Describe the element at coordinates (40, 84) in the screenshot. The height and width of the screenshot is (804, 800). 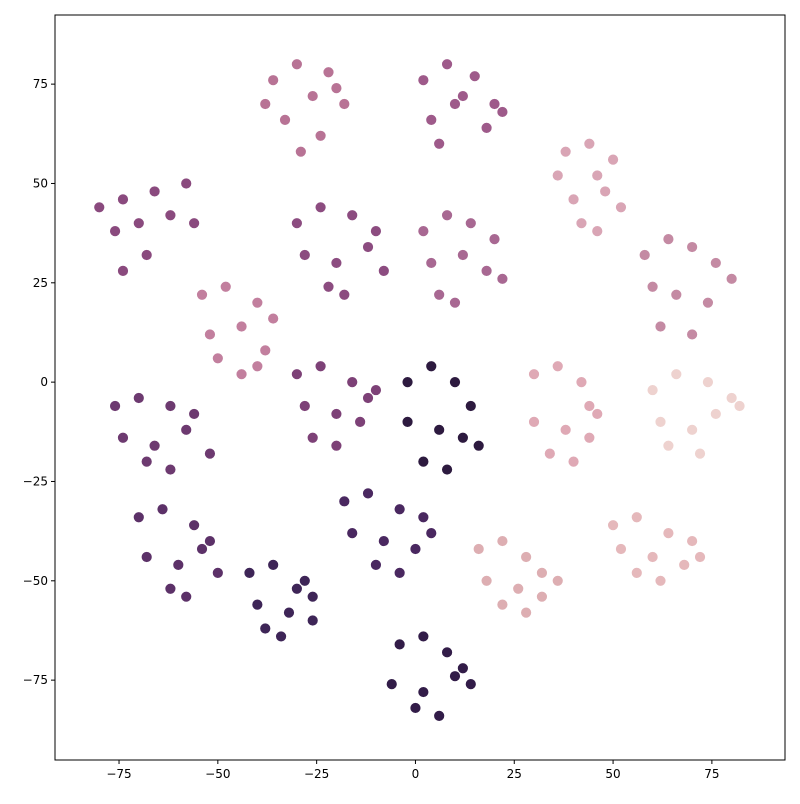
I see `y-tick-label: 75` at that location.